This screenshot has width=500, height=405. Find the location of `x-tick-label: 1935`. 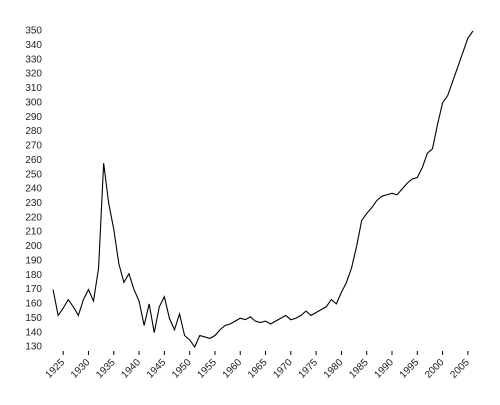

x-tick-label: 1935 is located at coordinates (106, 369).